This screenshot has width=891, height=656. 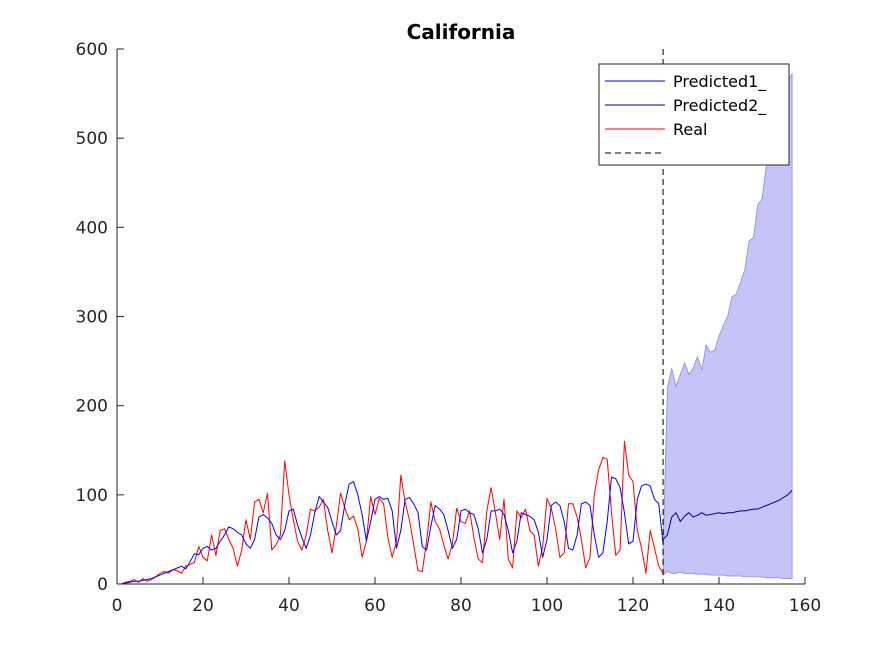 I want to click on y-tick-label: 0, so click(x=102, y=585).